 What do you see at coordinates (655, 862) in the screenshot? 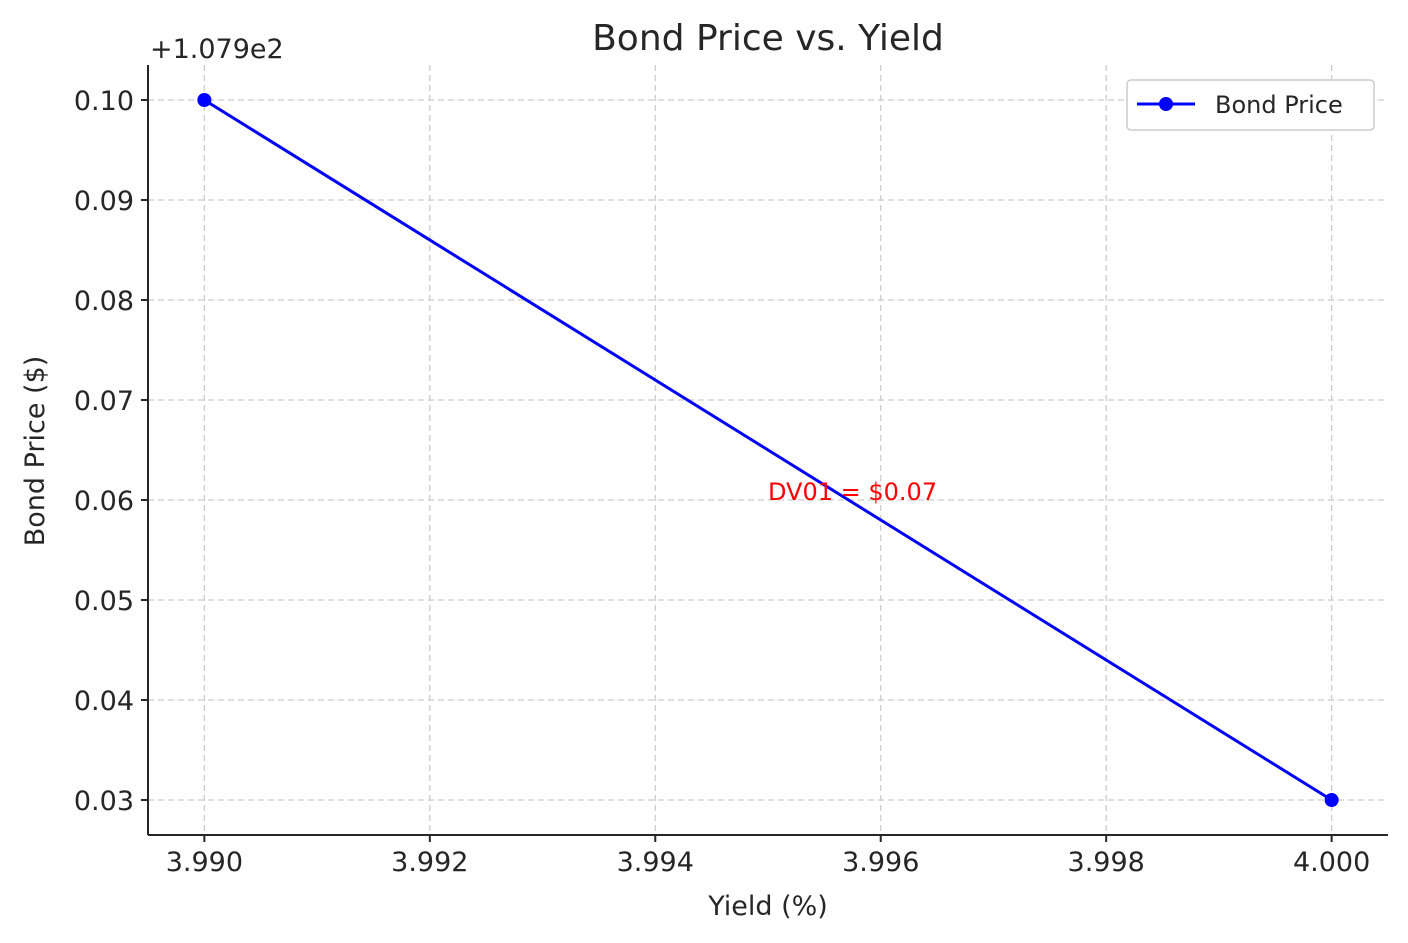
I see `x-tick-label: 3.994` at bounding box center [655, 862].